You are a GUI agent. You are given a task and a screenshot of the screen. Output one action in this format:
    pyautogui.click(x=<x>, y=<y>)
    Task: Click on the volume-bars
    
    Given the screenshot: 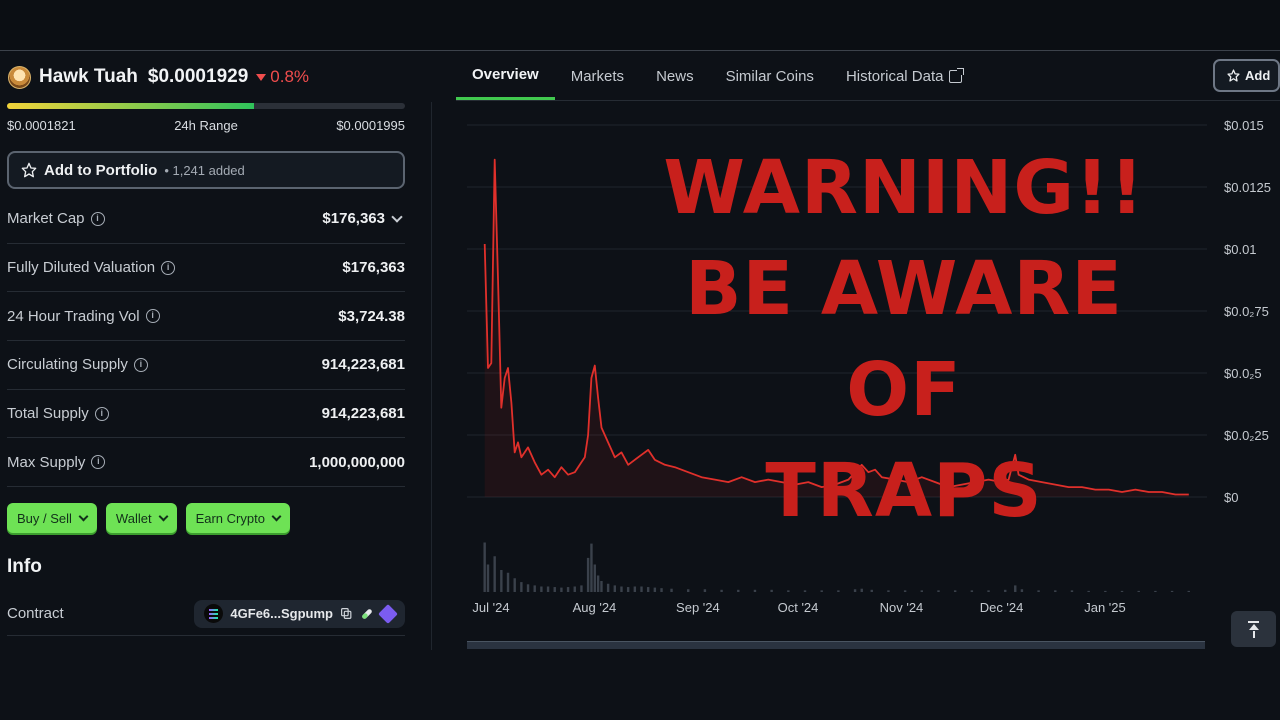 What is the action you would take?
    pyautogui.click(x=836, y=567)
    